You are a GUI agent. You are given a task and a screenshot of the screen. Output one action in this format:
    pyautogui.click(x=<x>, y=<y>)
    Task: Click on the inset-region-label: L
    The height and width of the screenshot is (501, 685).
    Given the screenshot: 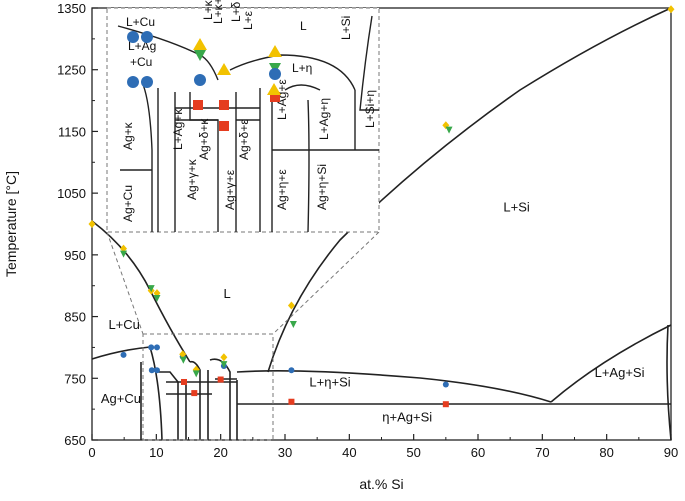 What is the action you would take?
    pyautogui.click(x=303, y=26)
    